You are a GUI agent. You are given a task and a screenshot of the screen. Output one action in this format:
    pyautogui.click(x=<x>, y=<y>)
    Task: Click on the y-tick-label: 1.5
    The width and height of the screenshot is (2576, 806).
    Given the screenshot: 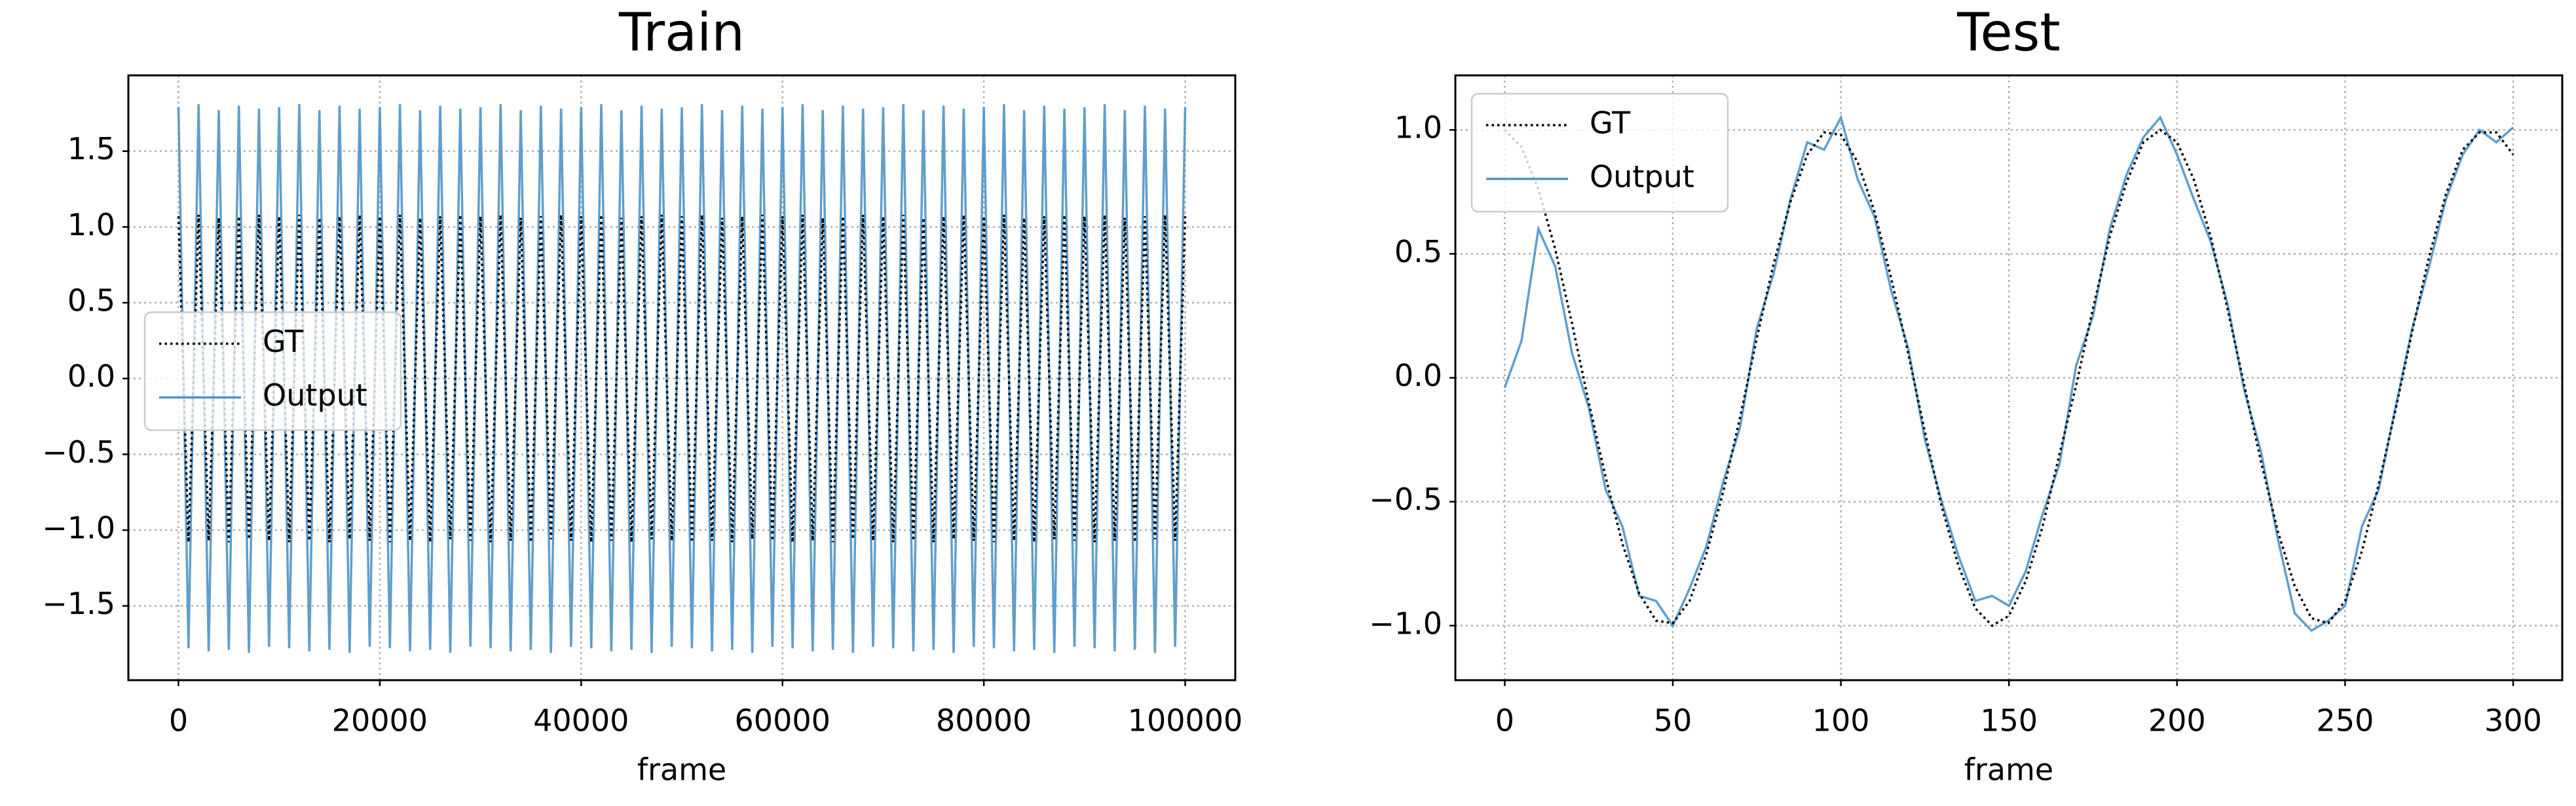 What is the action you would take?
    pyautogui.click(x=91, y=148)
    